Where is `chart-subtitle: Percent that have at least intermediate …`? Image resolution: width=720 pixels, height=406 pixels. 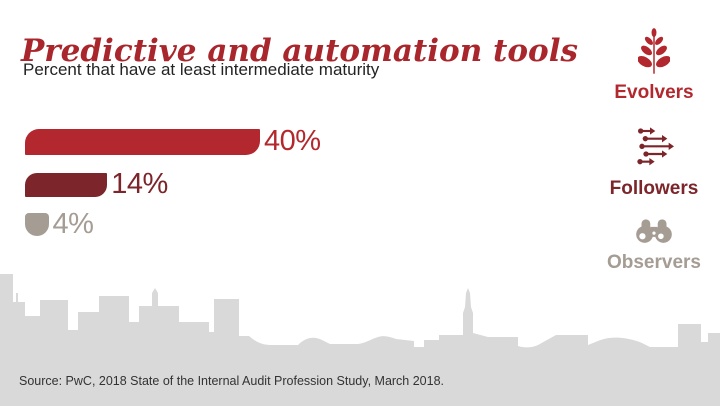 chart-subtitle: Percent that have at least intermediate … is located at coordinates (201, 69).